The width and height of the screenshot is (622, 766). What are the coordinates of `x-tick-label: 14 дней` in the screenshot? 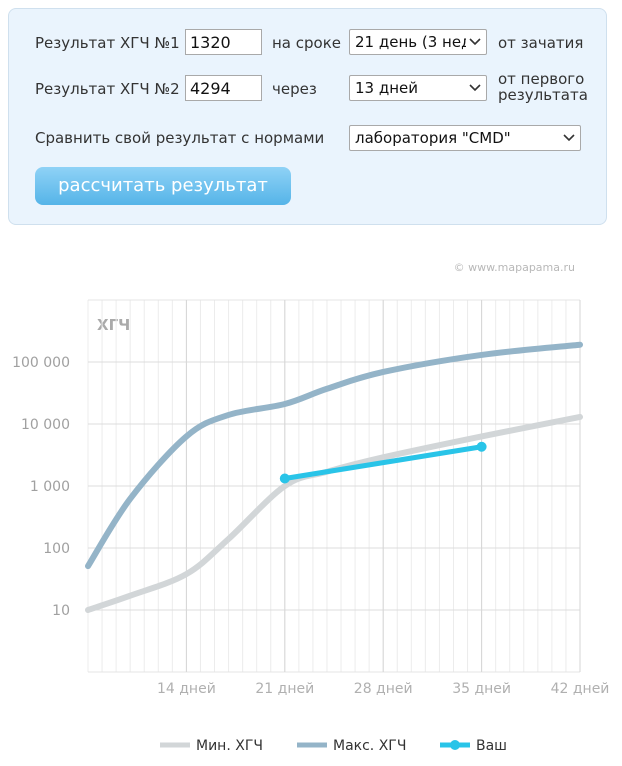 It's located at (186, 689).